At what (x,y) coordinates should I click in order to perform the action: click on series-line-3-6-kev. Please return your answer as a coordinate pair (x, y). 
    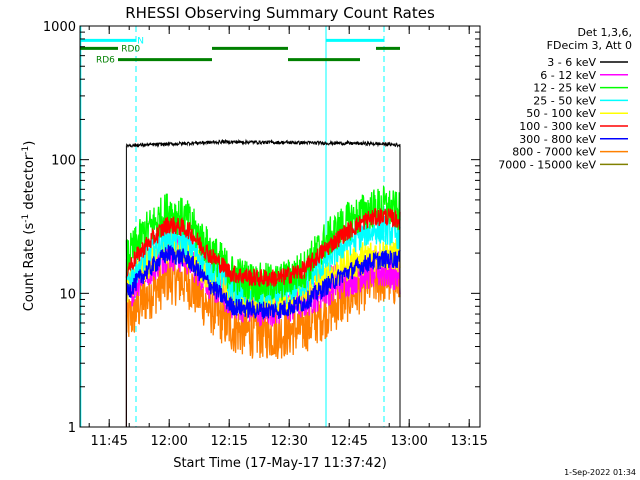
    Looking at the image, I should click on (263, 143).